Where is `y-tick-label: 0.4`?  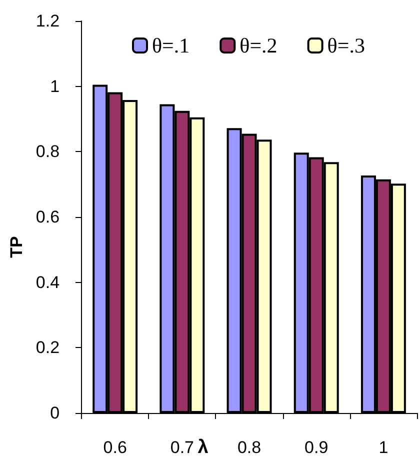
y-tick-label: 0.4 is located at coordinates (48, 282).